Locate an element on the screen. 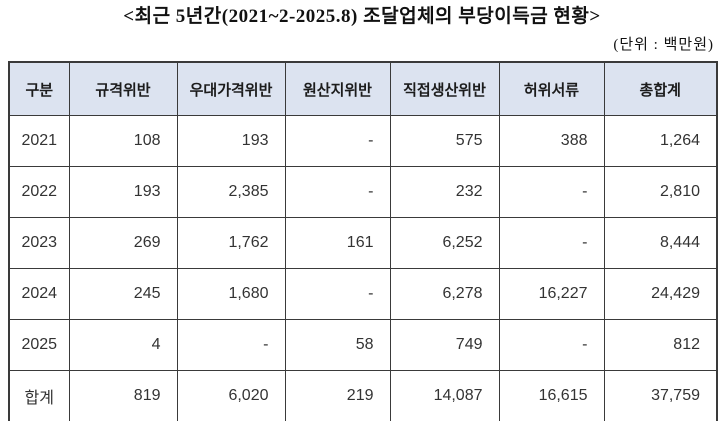  column-header-total: 총합계 is located at coordinates (660, 88).